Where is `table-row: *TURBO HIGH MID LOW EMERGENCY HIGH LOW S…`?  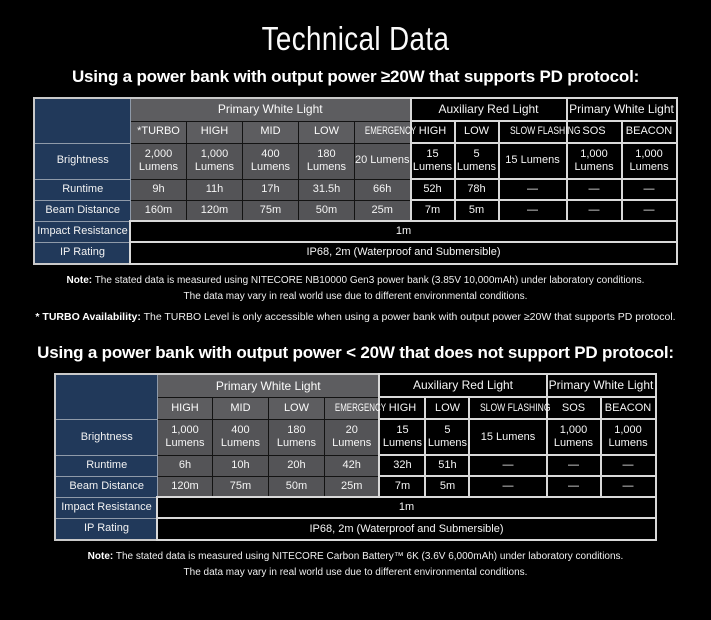 table-row: *TURBO HIGH MID LOW EMERGENCY HIGH LOW S… is located at coordinates (356, 132).